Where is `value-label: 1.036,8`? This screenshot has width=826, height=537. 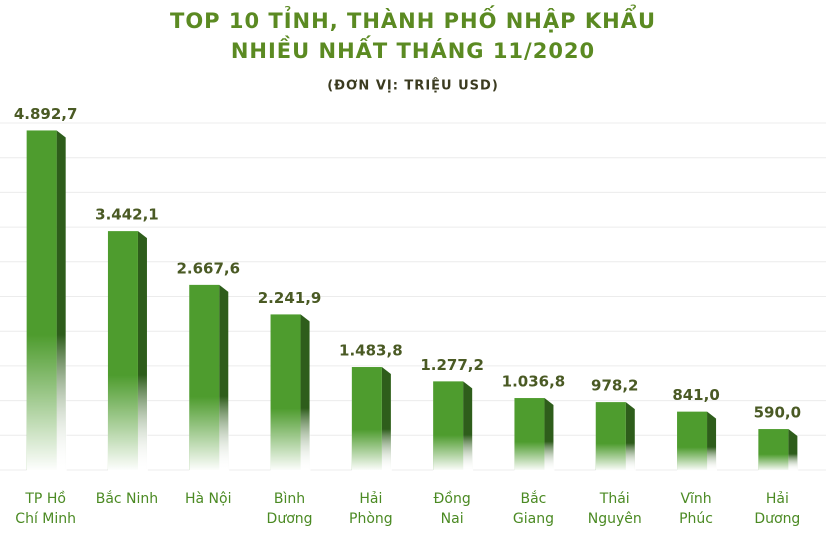
value-label: 1.036,8 is located at coordinates (534, 382).